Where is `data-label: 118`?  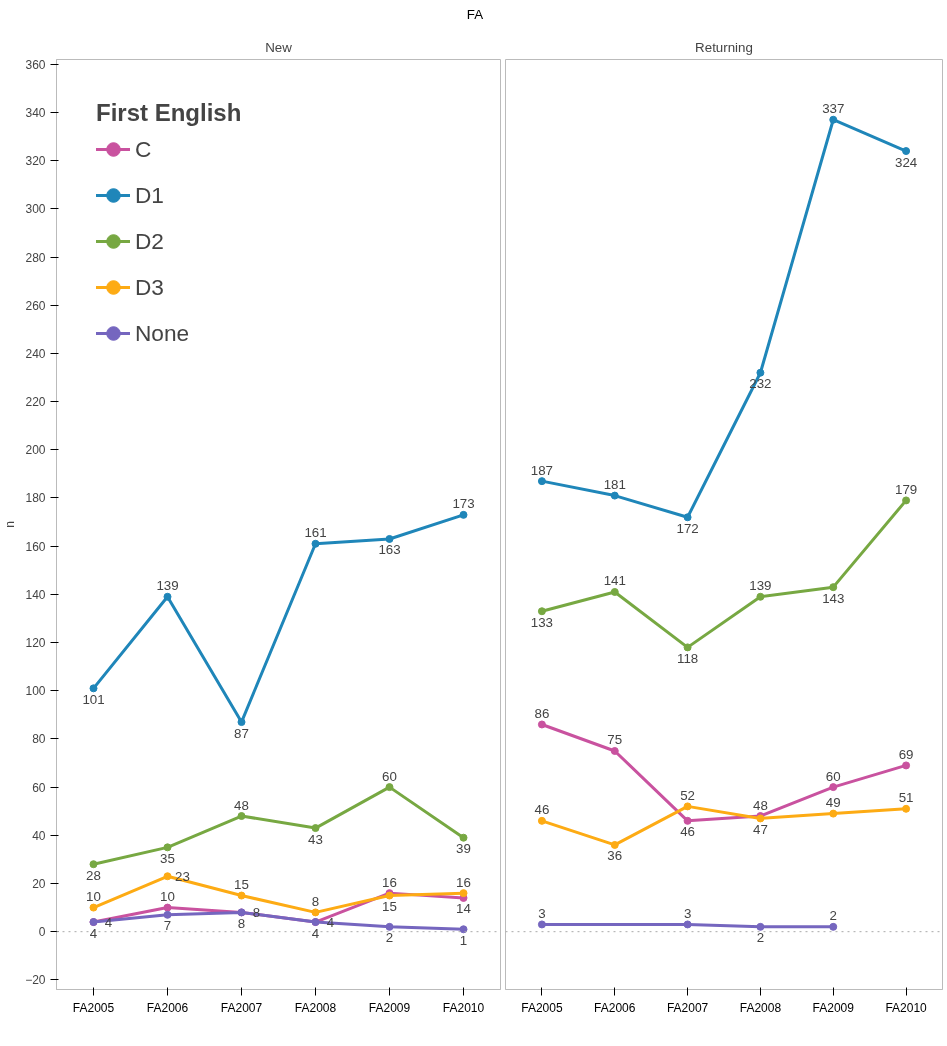
data-label: 118 is located at coordinates (687, 658).